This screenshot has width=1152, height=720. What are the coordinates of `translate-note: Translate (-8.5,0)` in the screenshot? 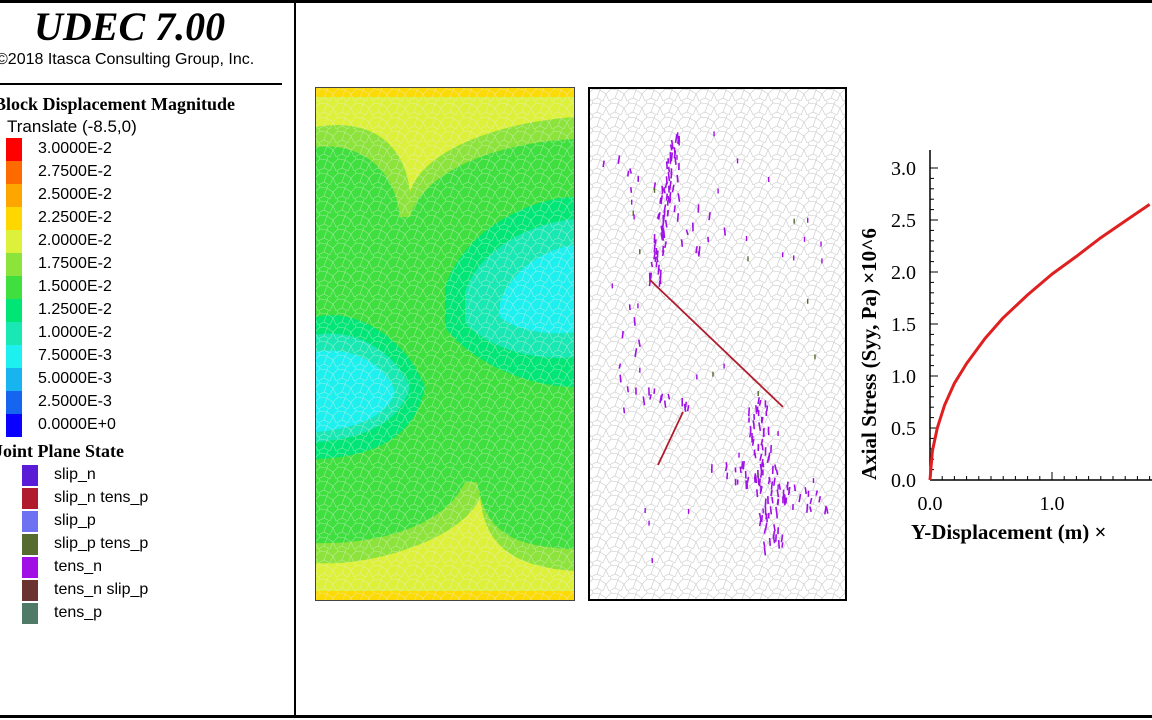 It's located at (72, 126).